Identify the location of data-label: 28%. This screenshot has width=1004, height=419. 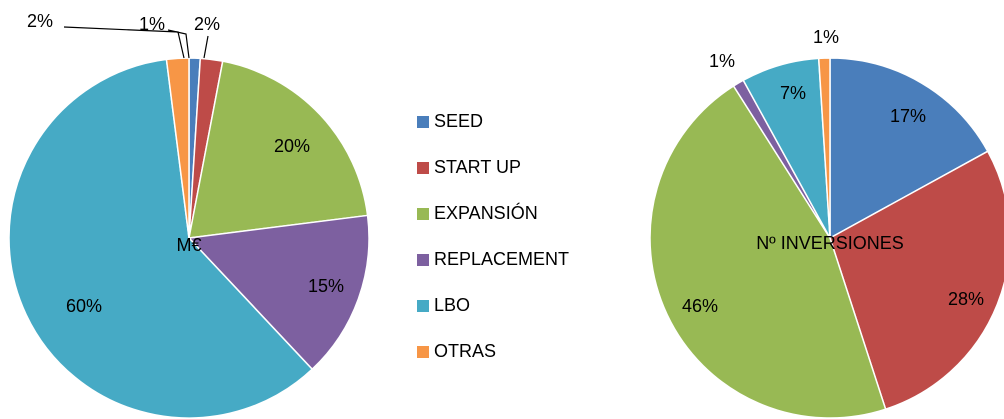
(966, 299).